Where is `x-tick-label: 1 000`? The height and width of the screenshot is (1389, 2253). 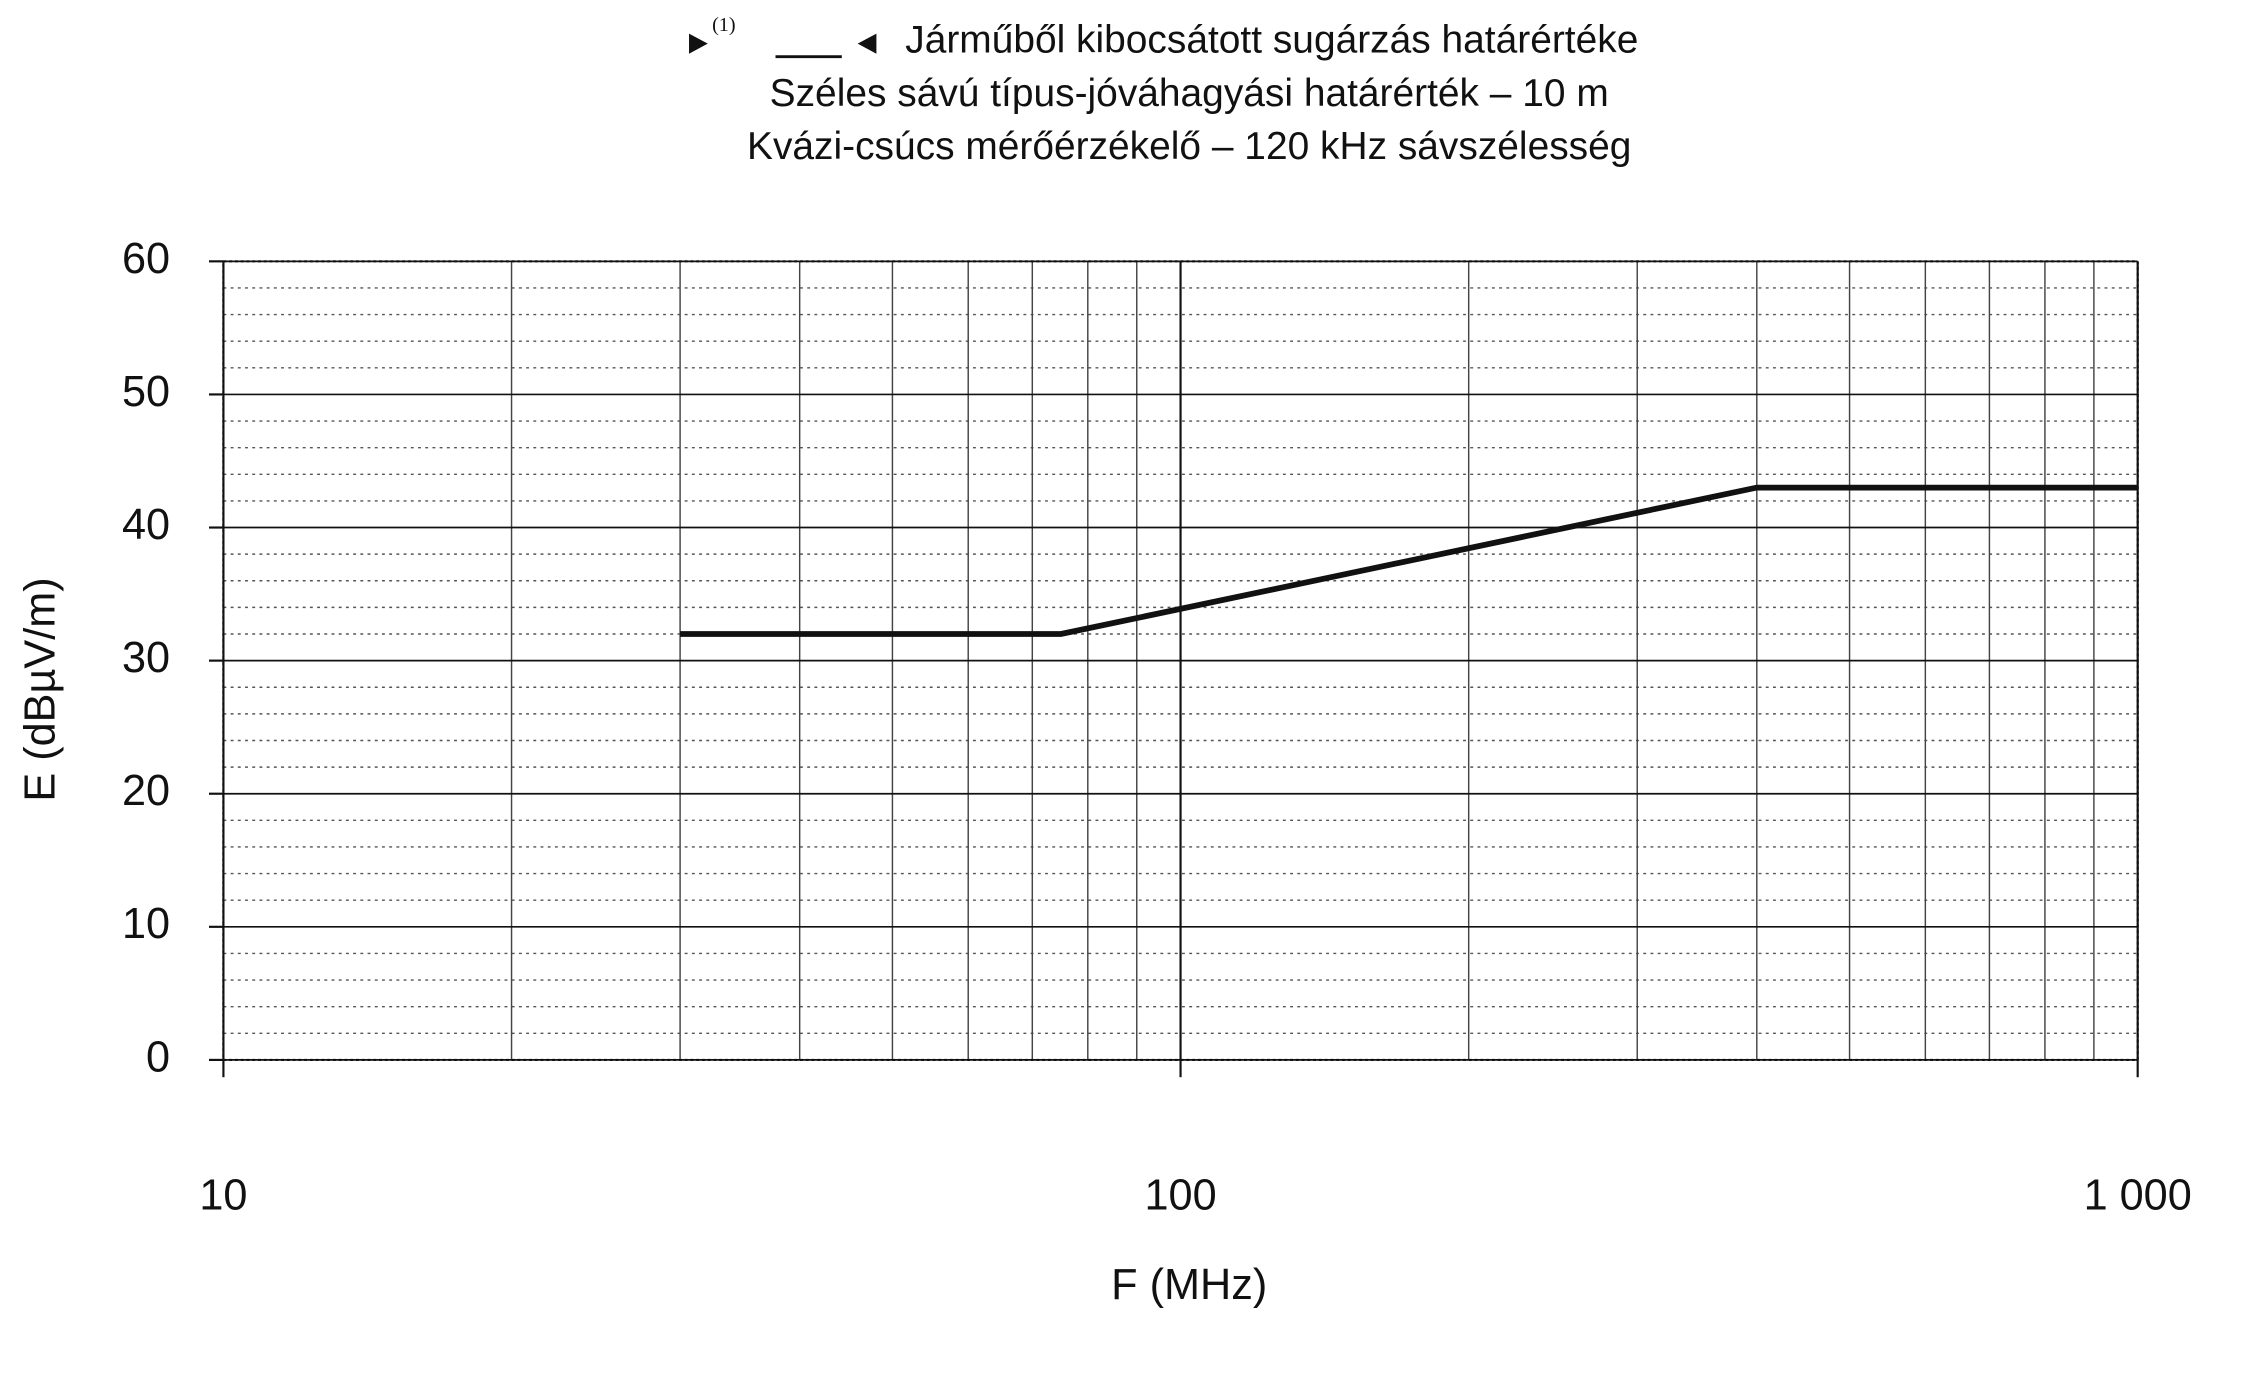 x-tick-label: 1 000 is located at coordinates (2138, 1196).